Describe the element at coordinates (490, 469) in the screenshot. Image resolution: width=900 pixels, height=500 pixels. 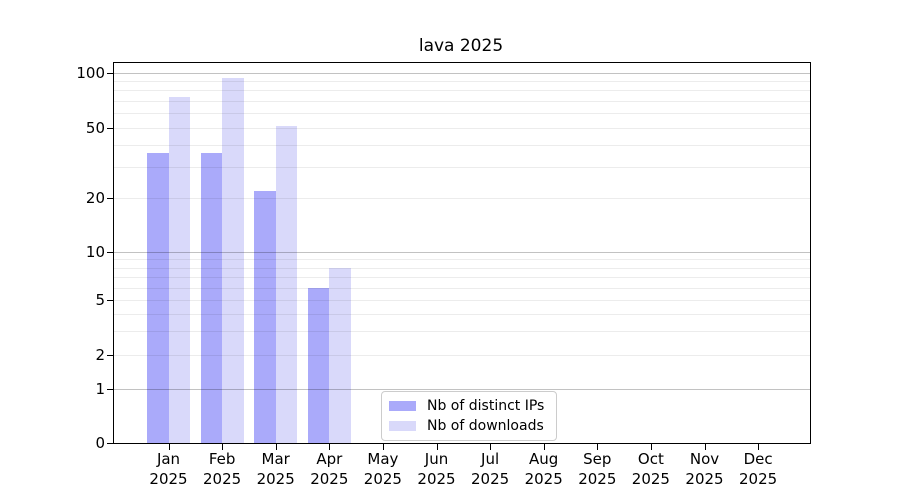
I see `x-tick-label-jul: Jul 2025` at that location.